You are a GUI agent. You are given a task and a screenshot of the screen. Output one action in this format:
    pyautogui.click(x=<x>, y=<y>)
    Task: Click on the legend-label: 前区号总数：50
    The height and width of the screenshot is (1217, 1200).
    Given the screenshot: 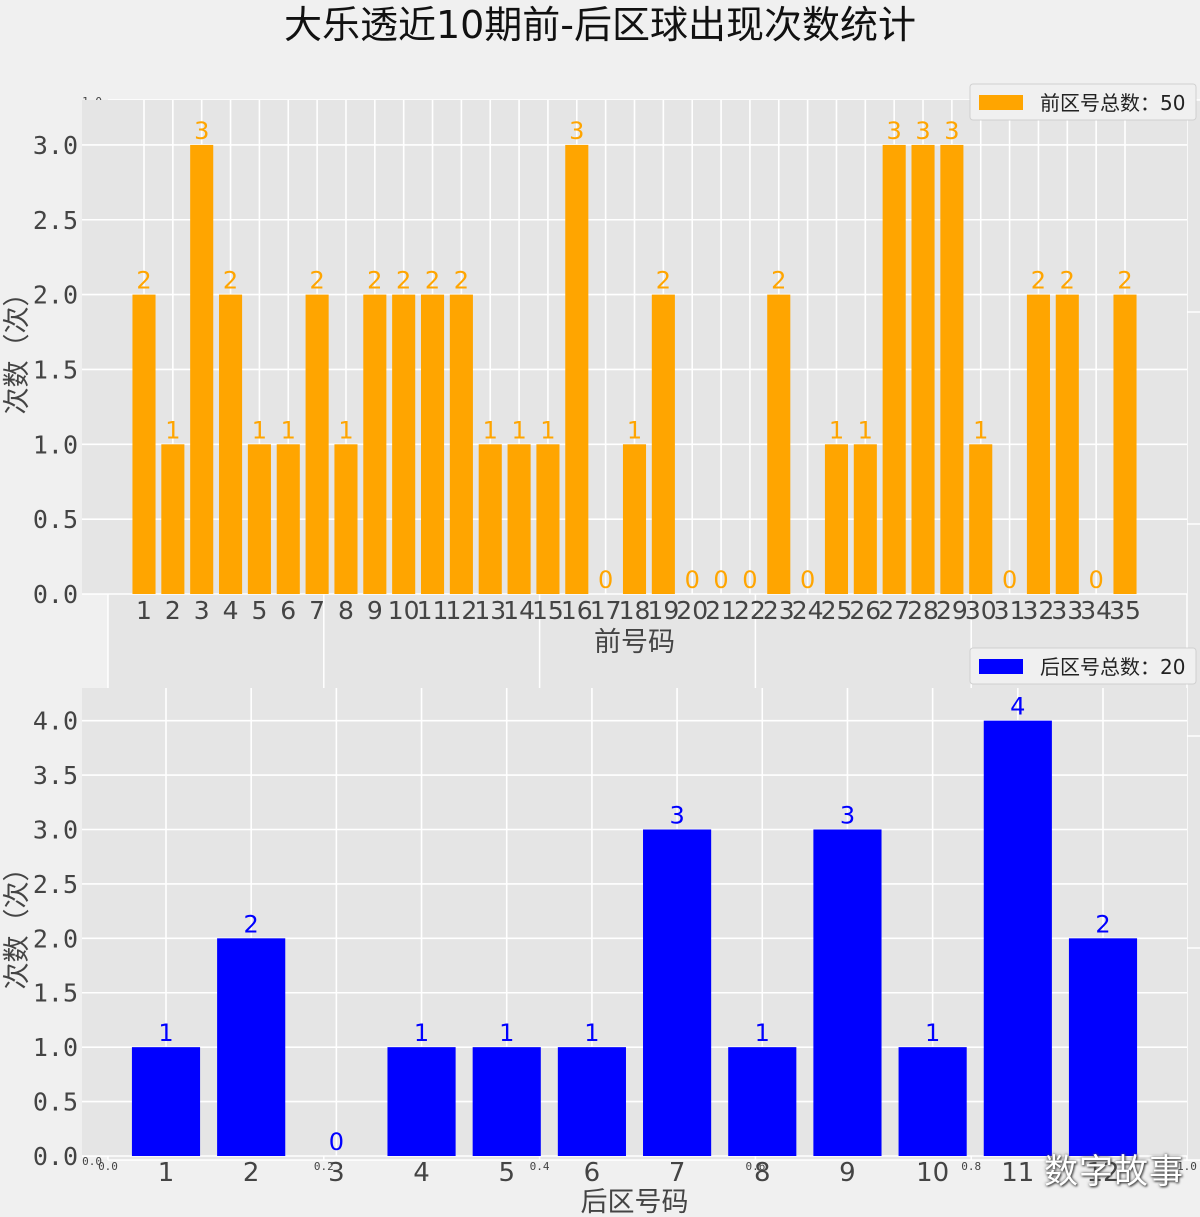 What is the action you would take?
    pyautogui.click(x=1112, y=103)
    